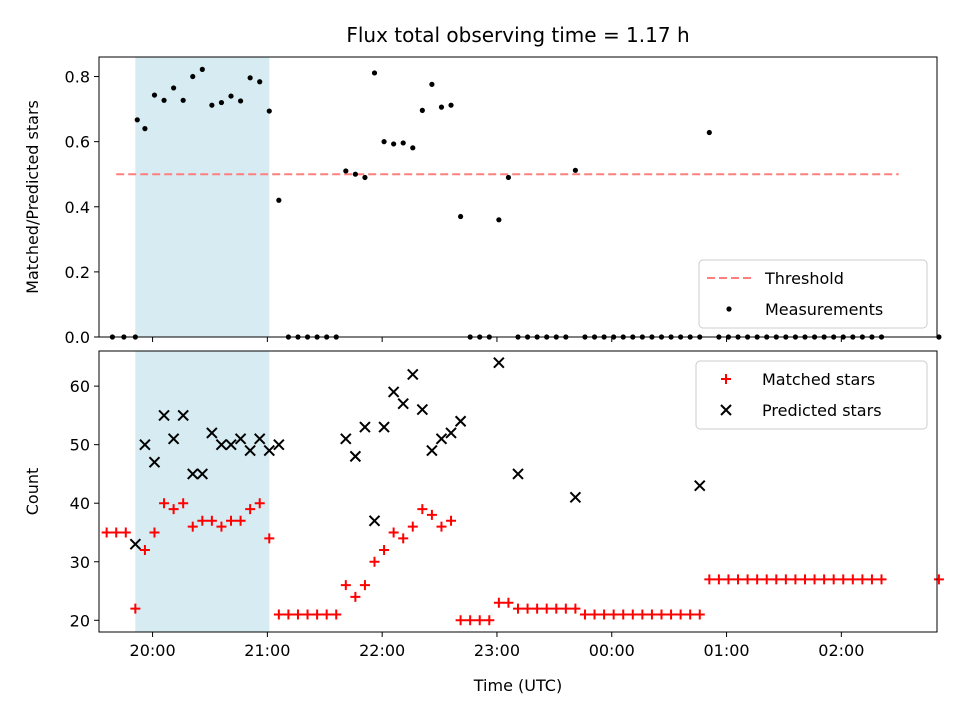  I want to click on y-tick-label: 0.4, so click(77, 207).